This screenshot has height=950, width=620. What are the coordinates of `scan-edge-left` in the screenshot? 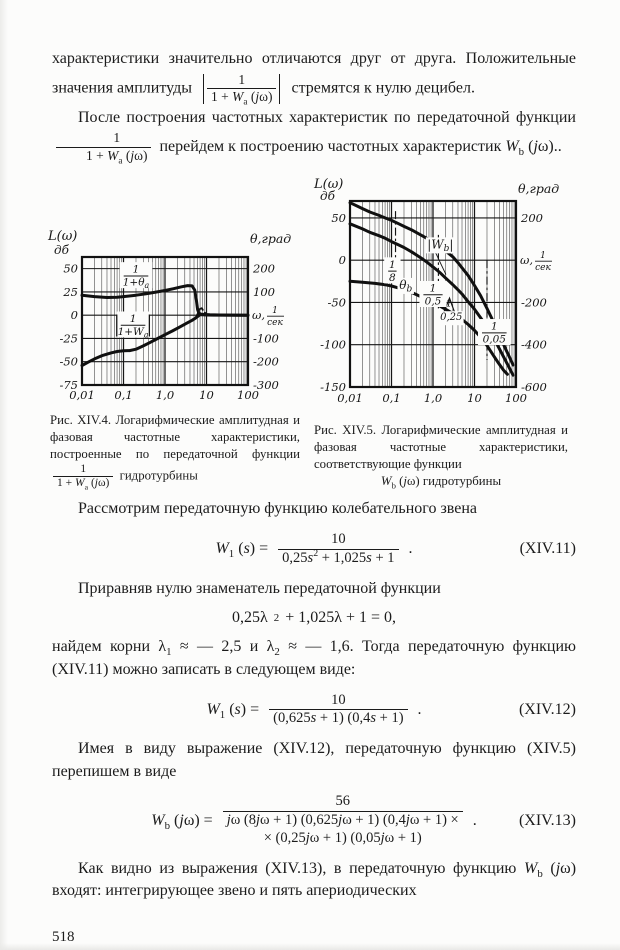 It's located at (4, 475).